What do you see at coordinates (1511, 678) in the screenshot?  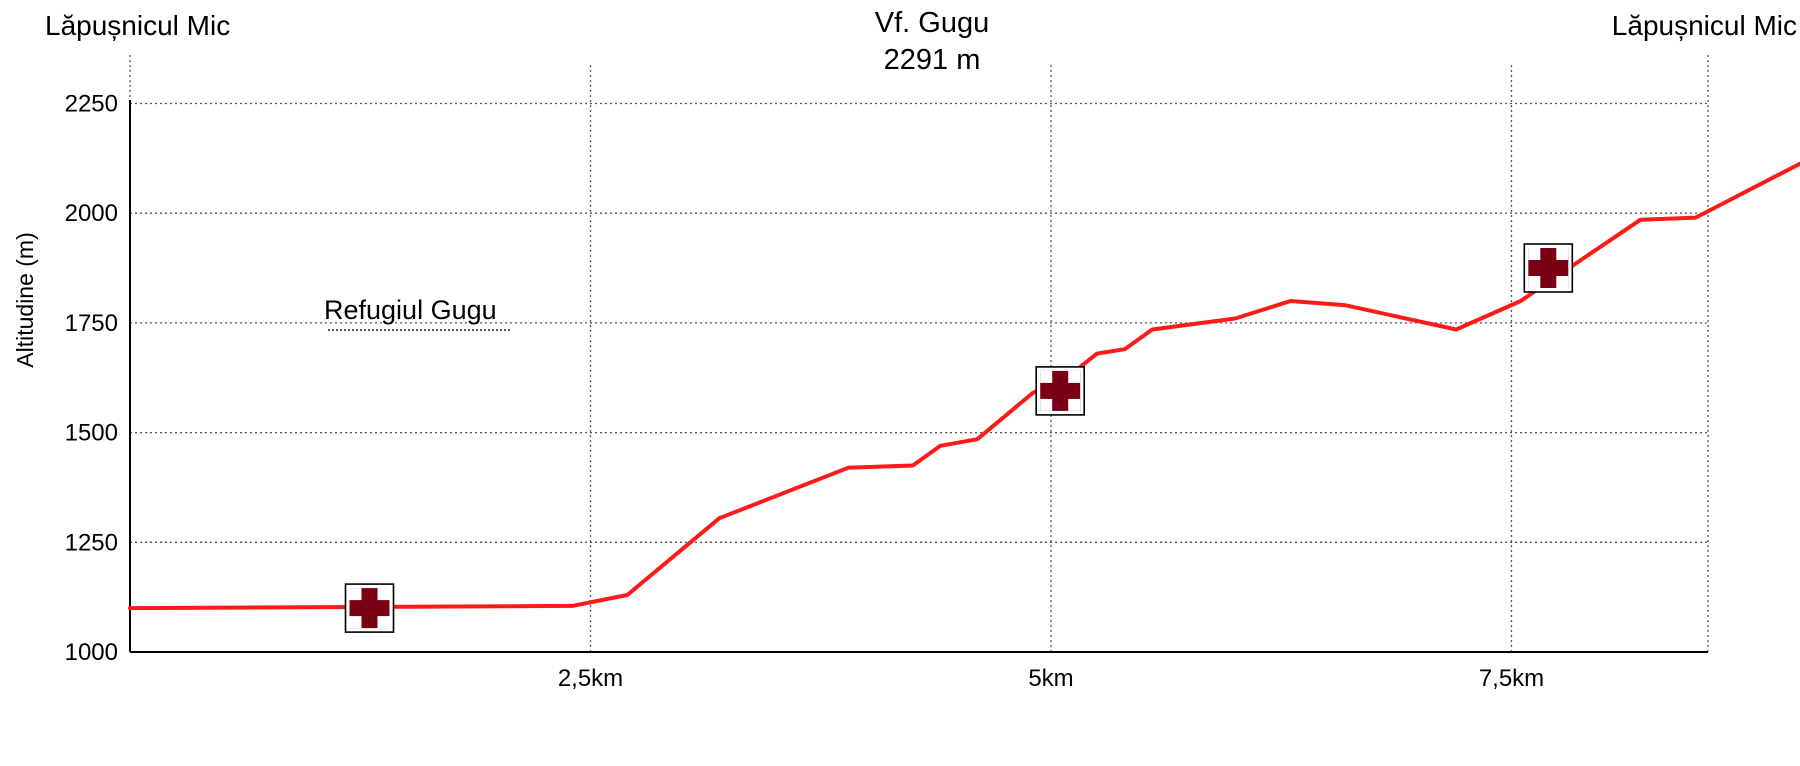 I see `x-tick-label: 7,5km` at bounding box center [1511, 678].